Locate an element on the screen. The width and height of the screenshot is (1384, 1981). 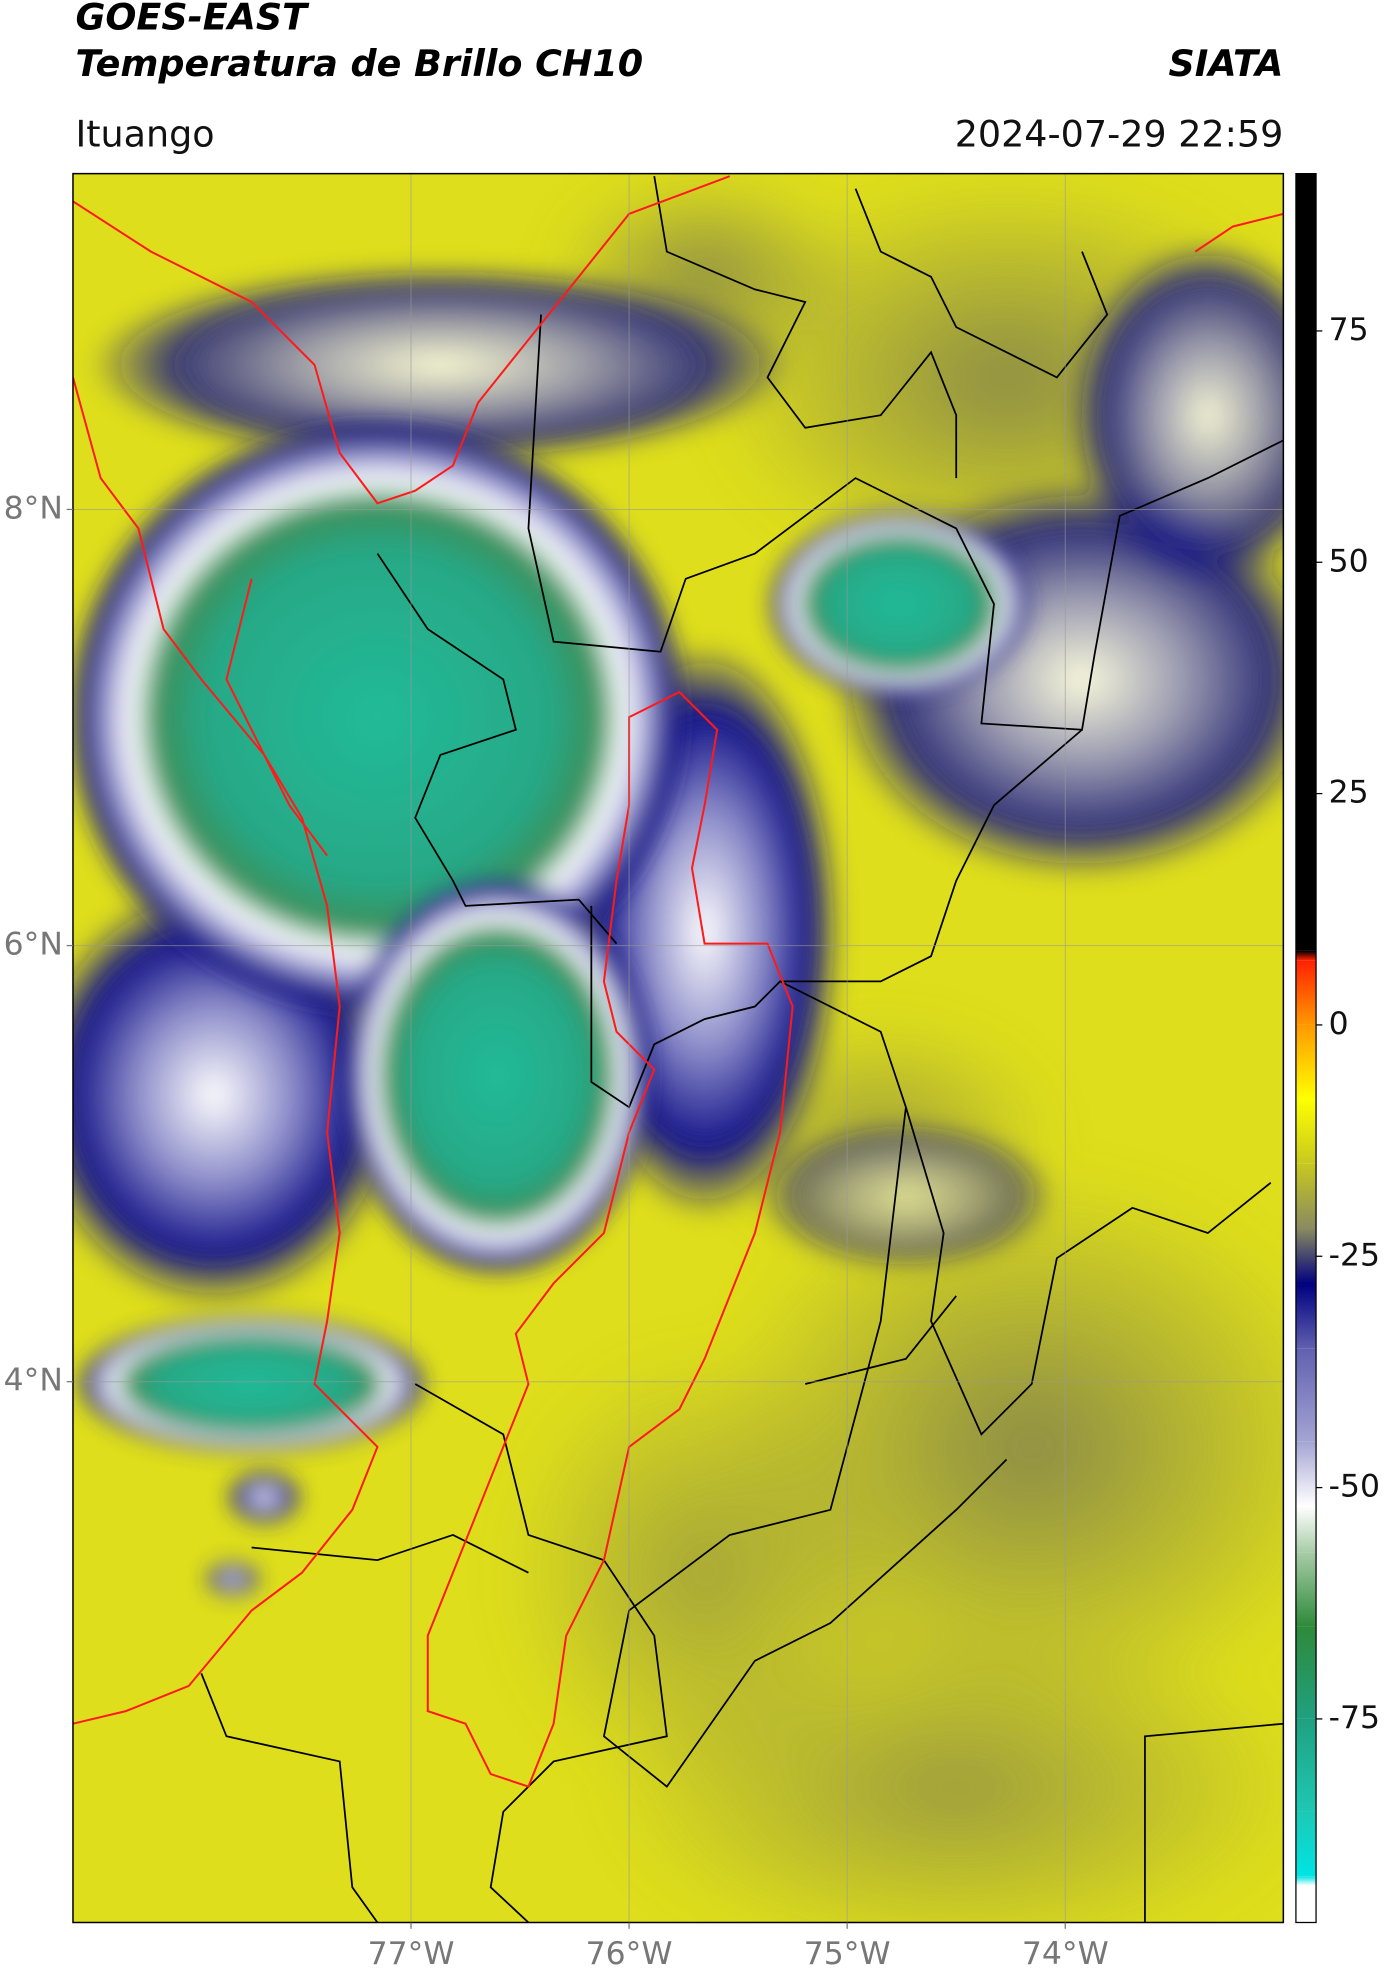
y-tick-label: 8°N is located at coordinates (33, 508).